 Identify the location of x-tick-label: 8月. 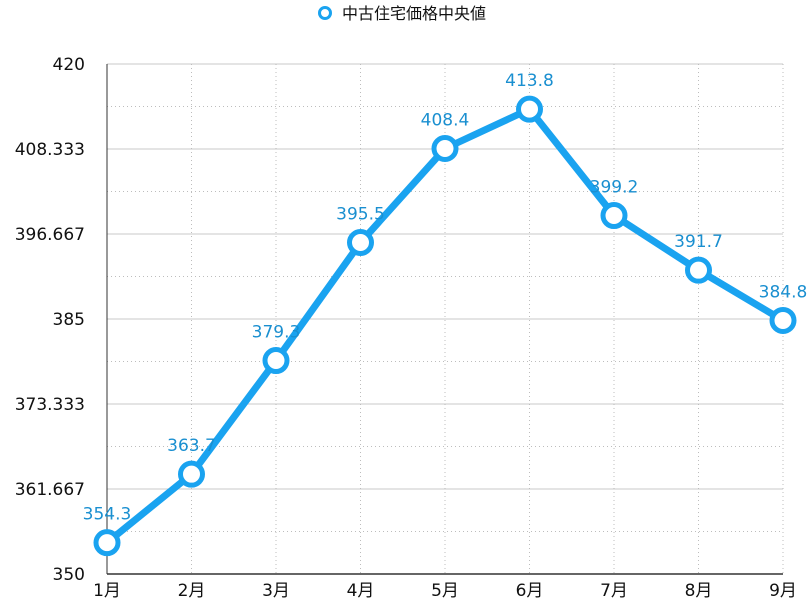
(699, 590).